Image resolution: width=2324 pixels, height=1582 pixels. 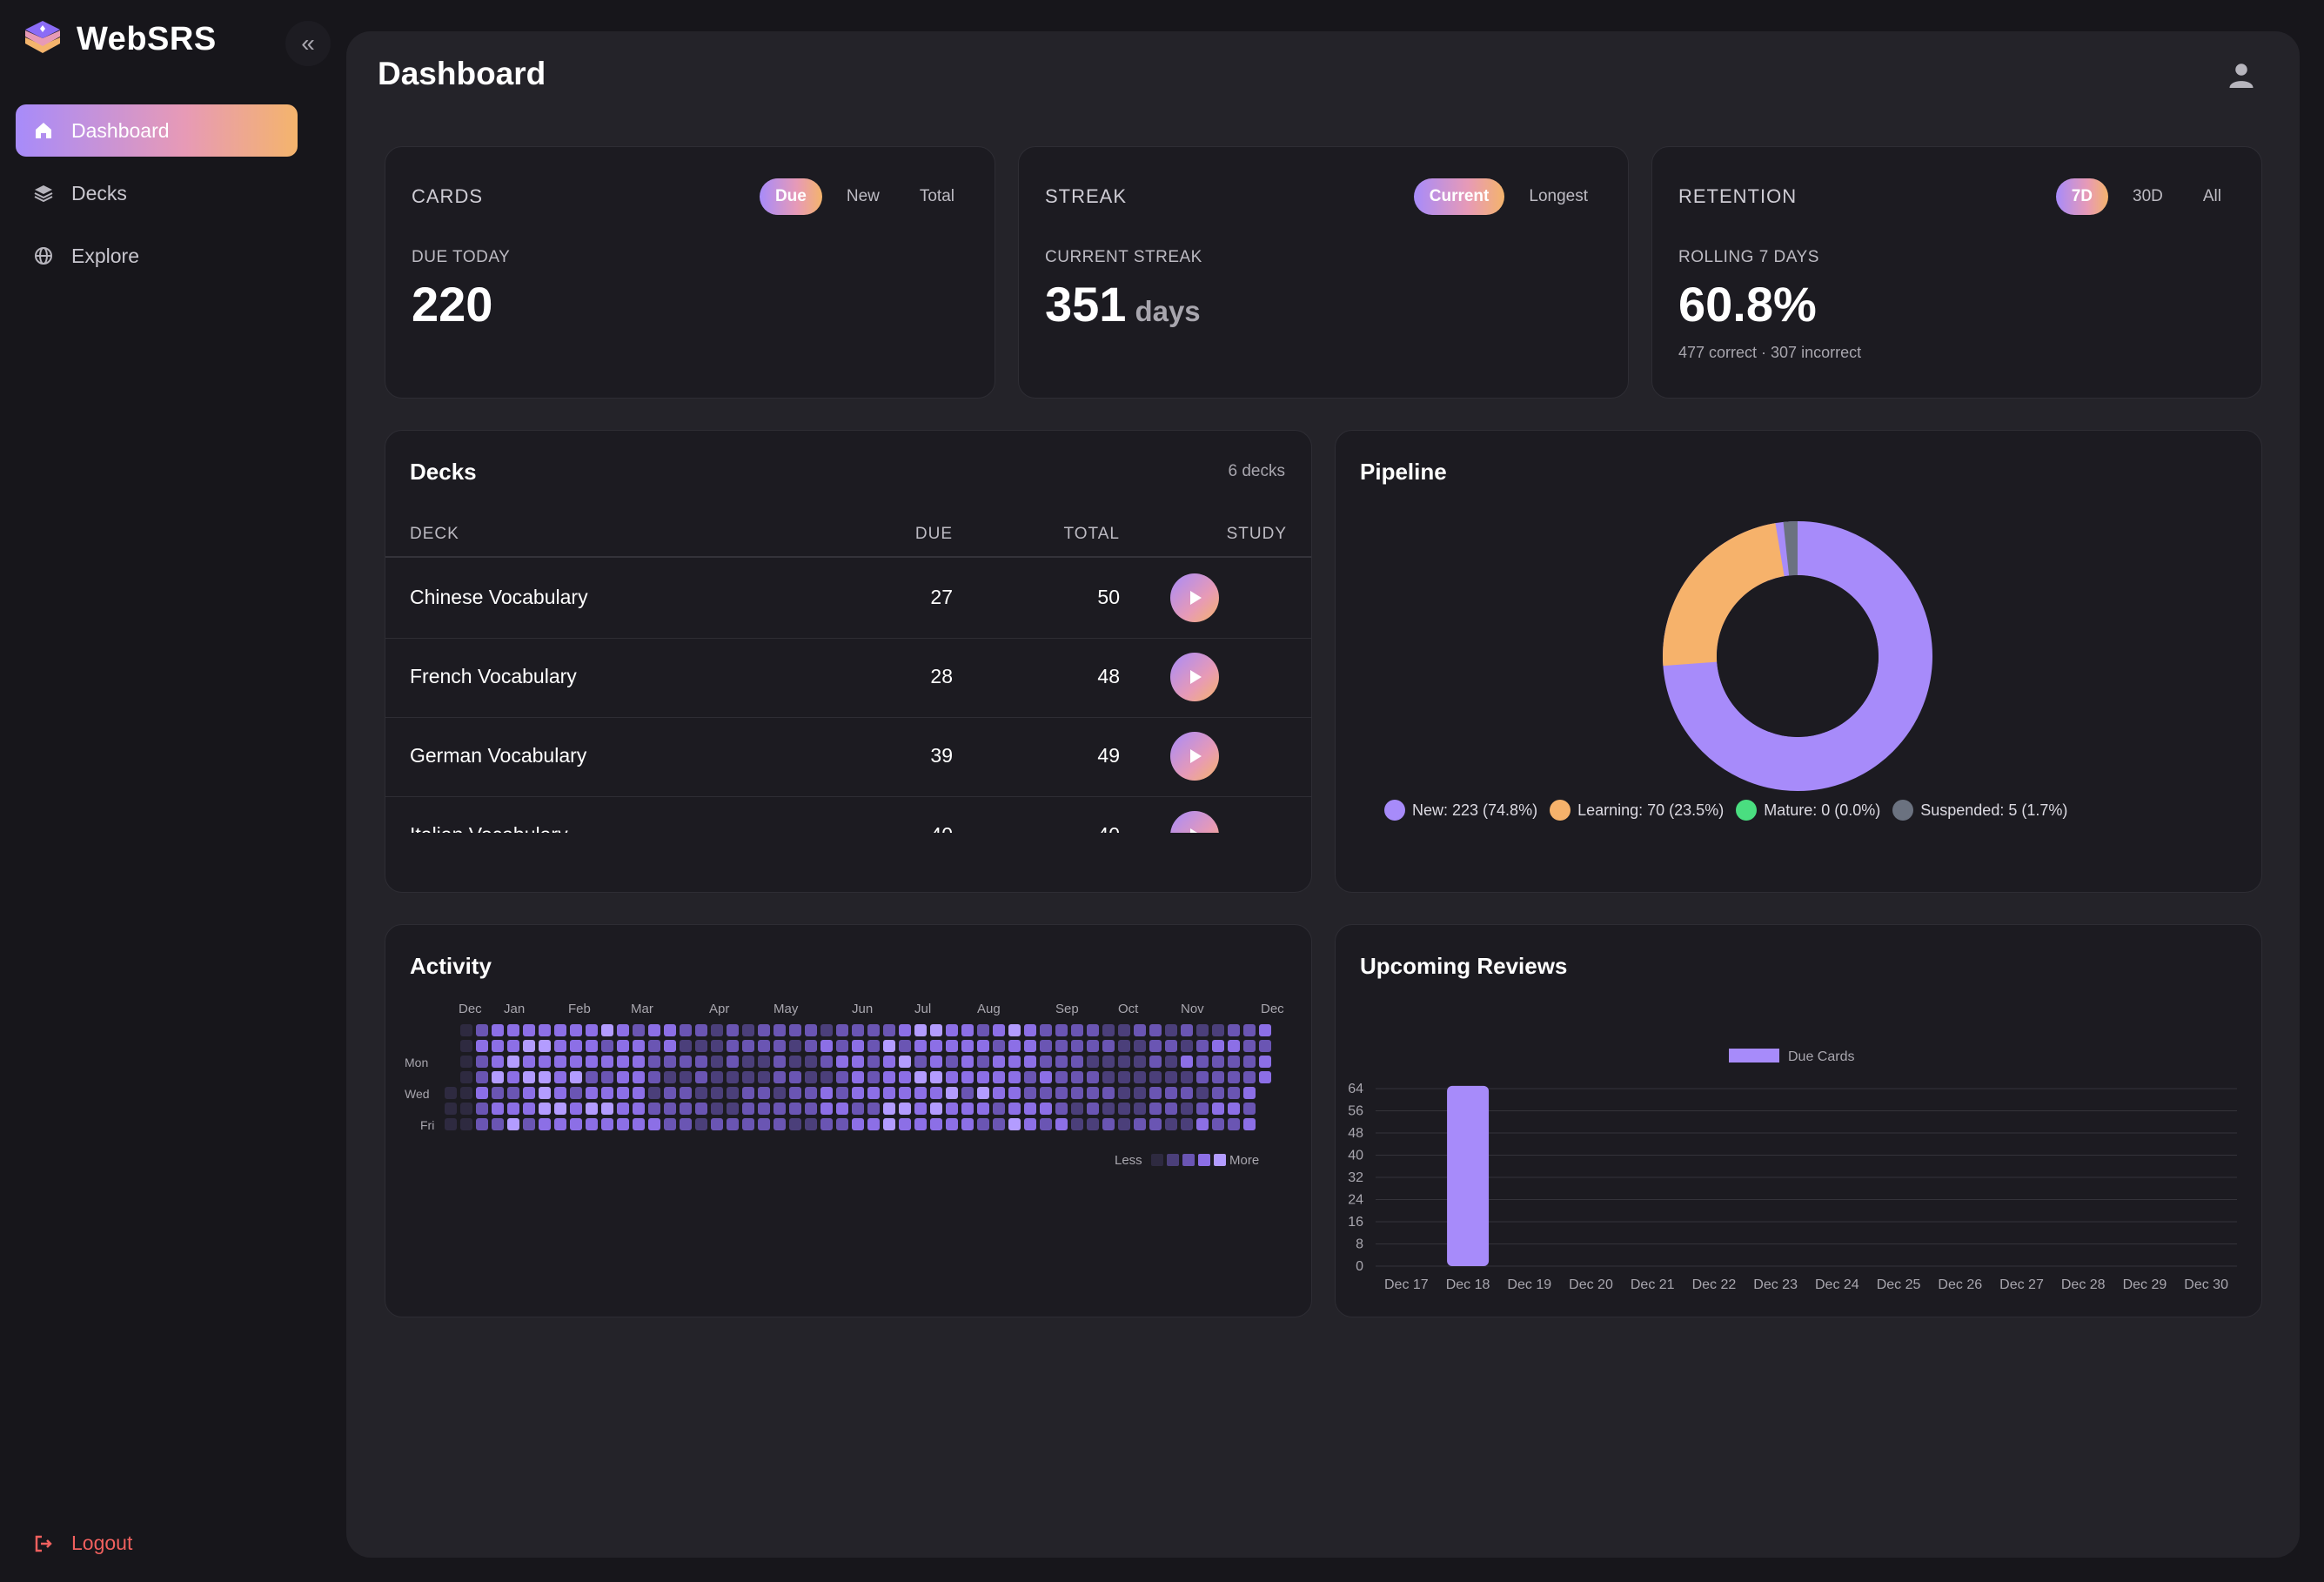 I want to click on tab-new: New, so click(x=863, y=196).